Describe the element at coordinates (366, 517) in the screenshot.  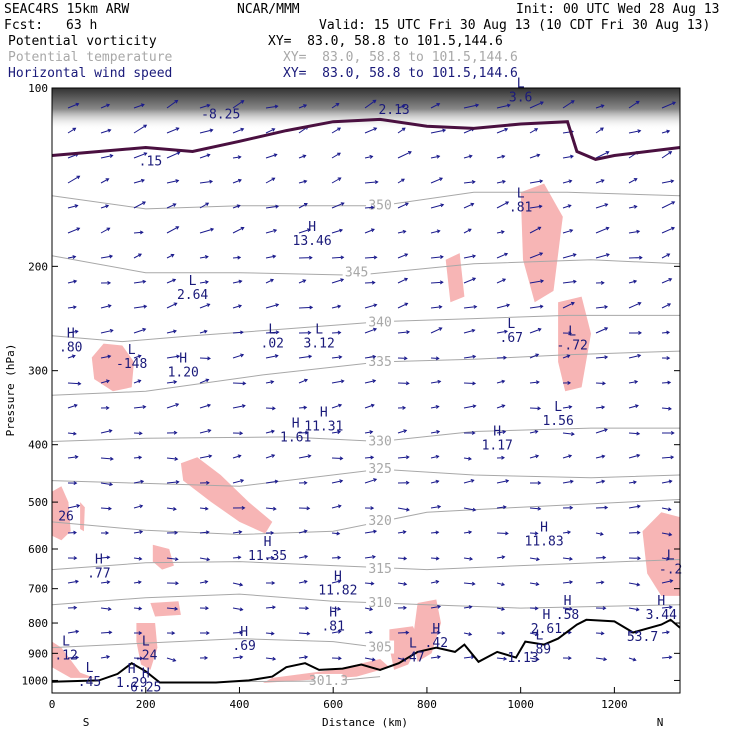
I see `theta-contour` at that location.